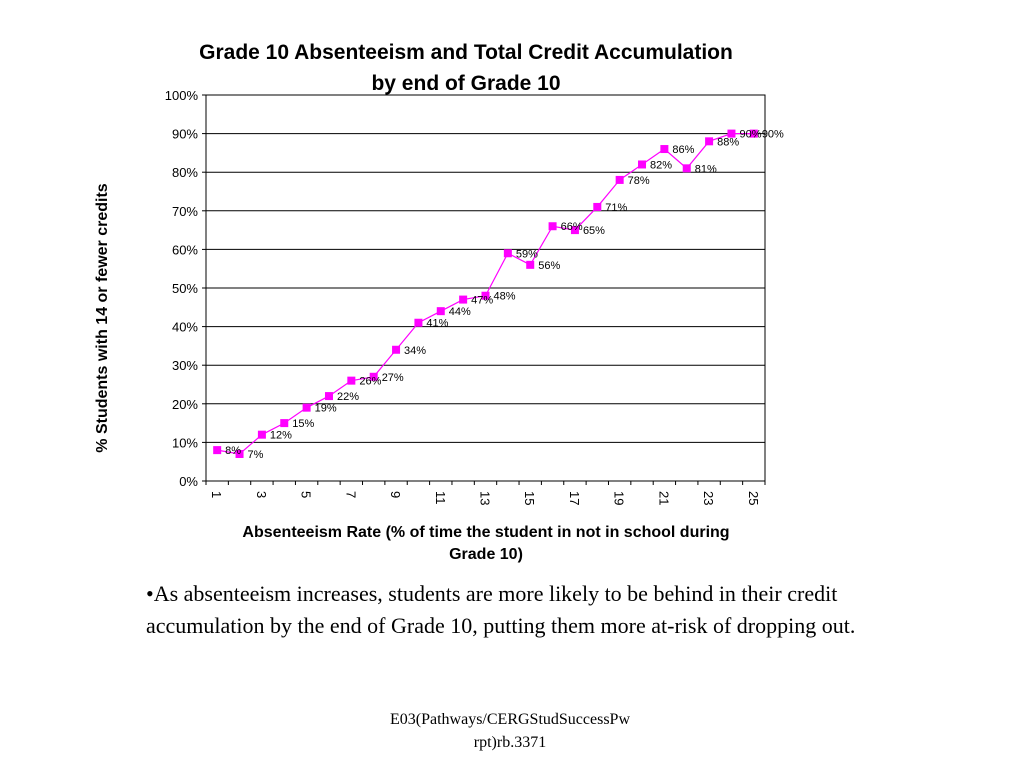  Describe the element at coordinates (102, 318) in the screenshot. I see `y-axis-title: % Students with 14 or fewer credits` at that location.